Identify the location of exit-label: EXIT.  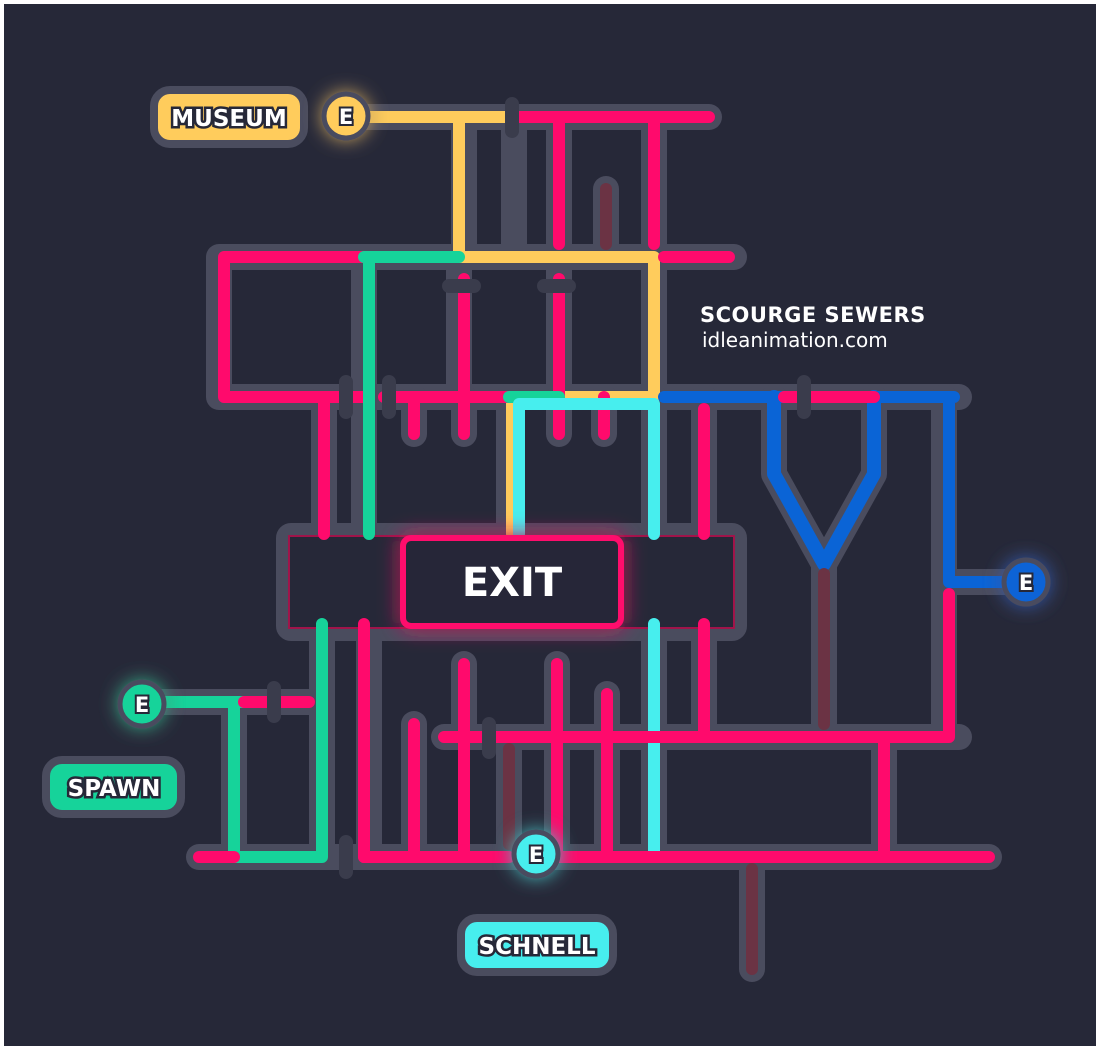
(512, 583).